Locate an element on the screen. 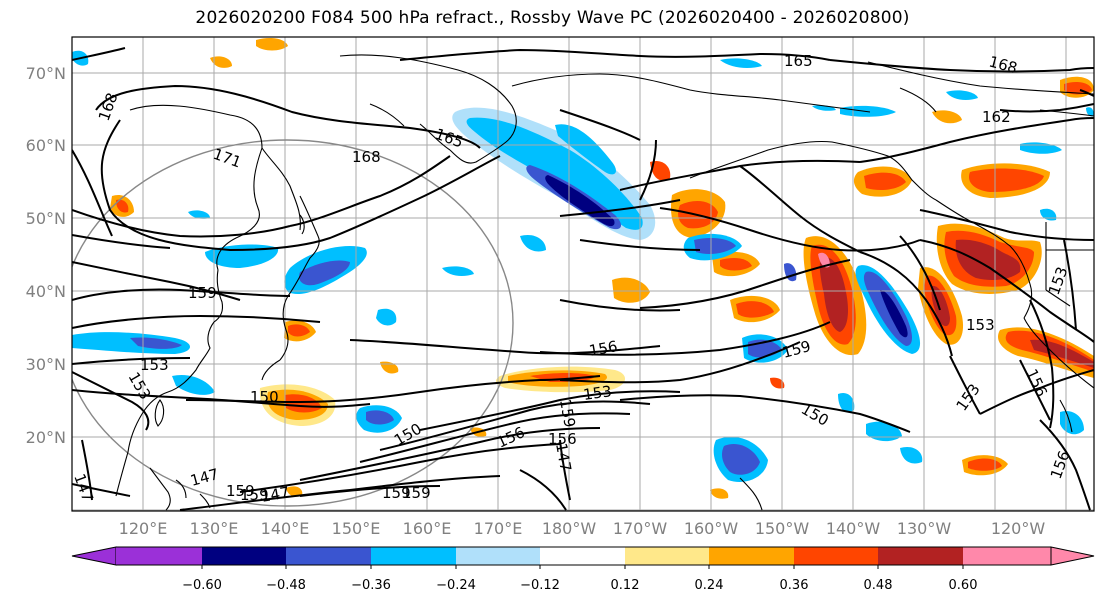  latitude-label: 70°N is located at coordinates (46, 73).